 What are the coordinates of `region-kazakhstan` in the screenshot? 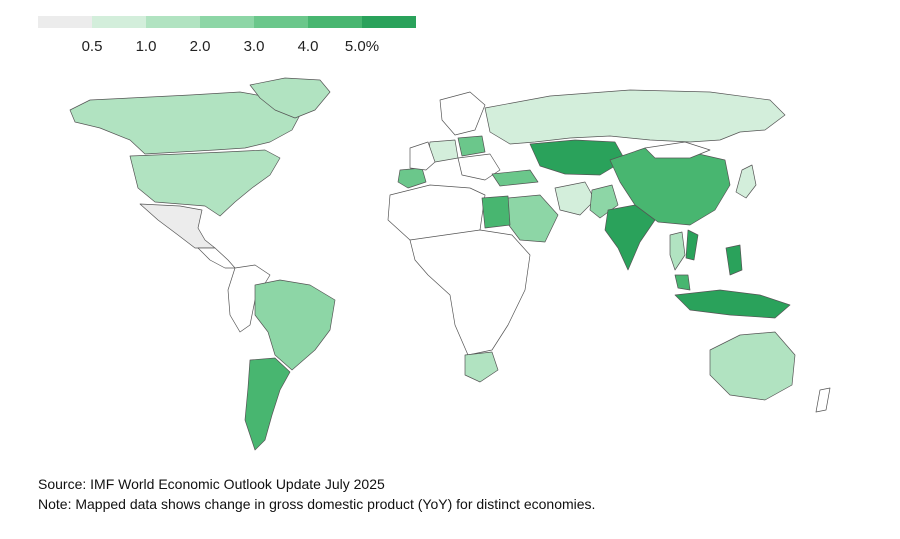 It's located at (577, 157).